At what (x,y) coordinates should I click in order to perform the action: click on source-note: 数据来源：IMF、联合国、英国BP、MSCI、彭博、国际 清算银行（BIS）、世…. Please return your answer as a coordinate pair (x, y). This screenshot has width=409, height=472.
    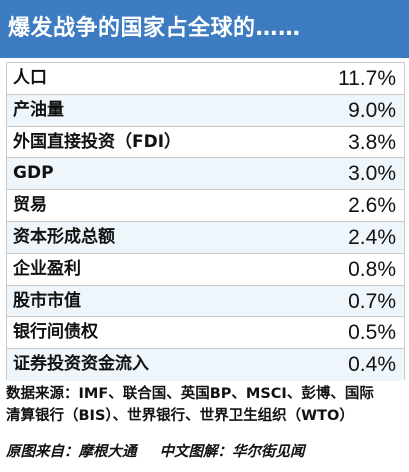
    Looking at the image, I should click on (206, 405).